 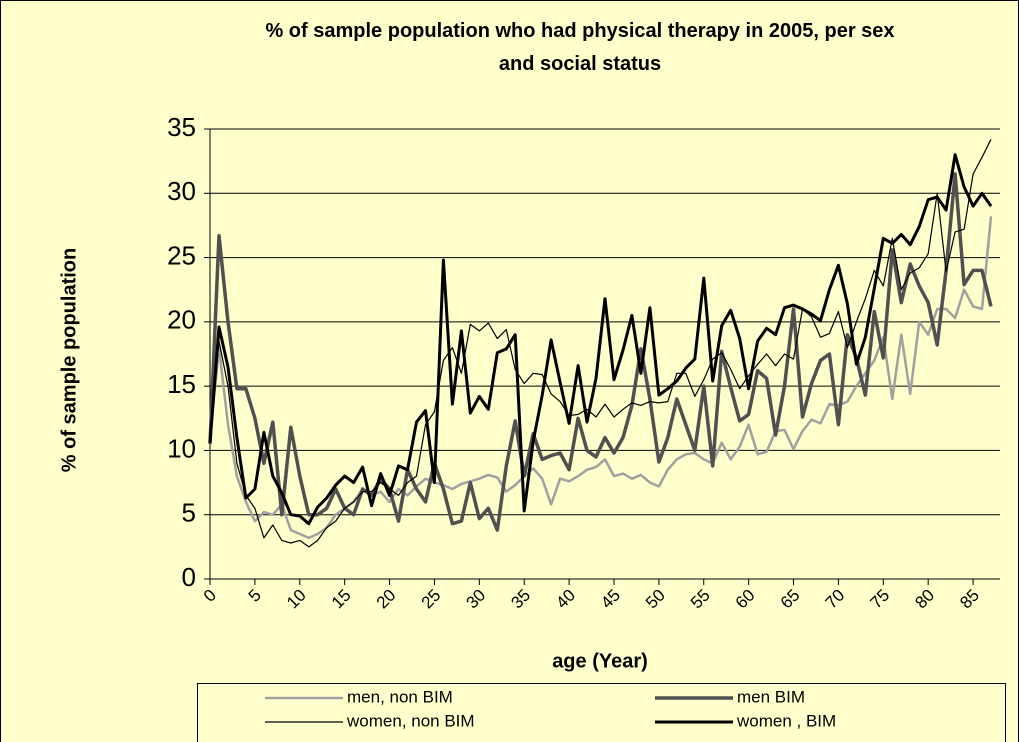 What do you see at coordinates (771, 696) in the screenshot?
I see `legend-label: men BIM` at bounding box center [771, 696].